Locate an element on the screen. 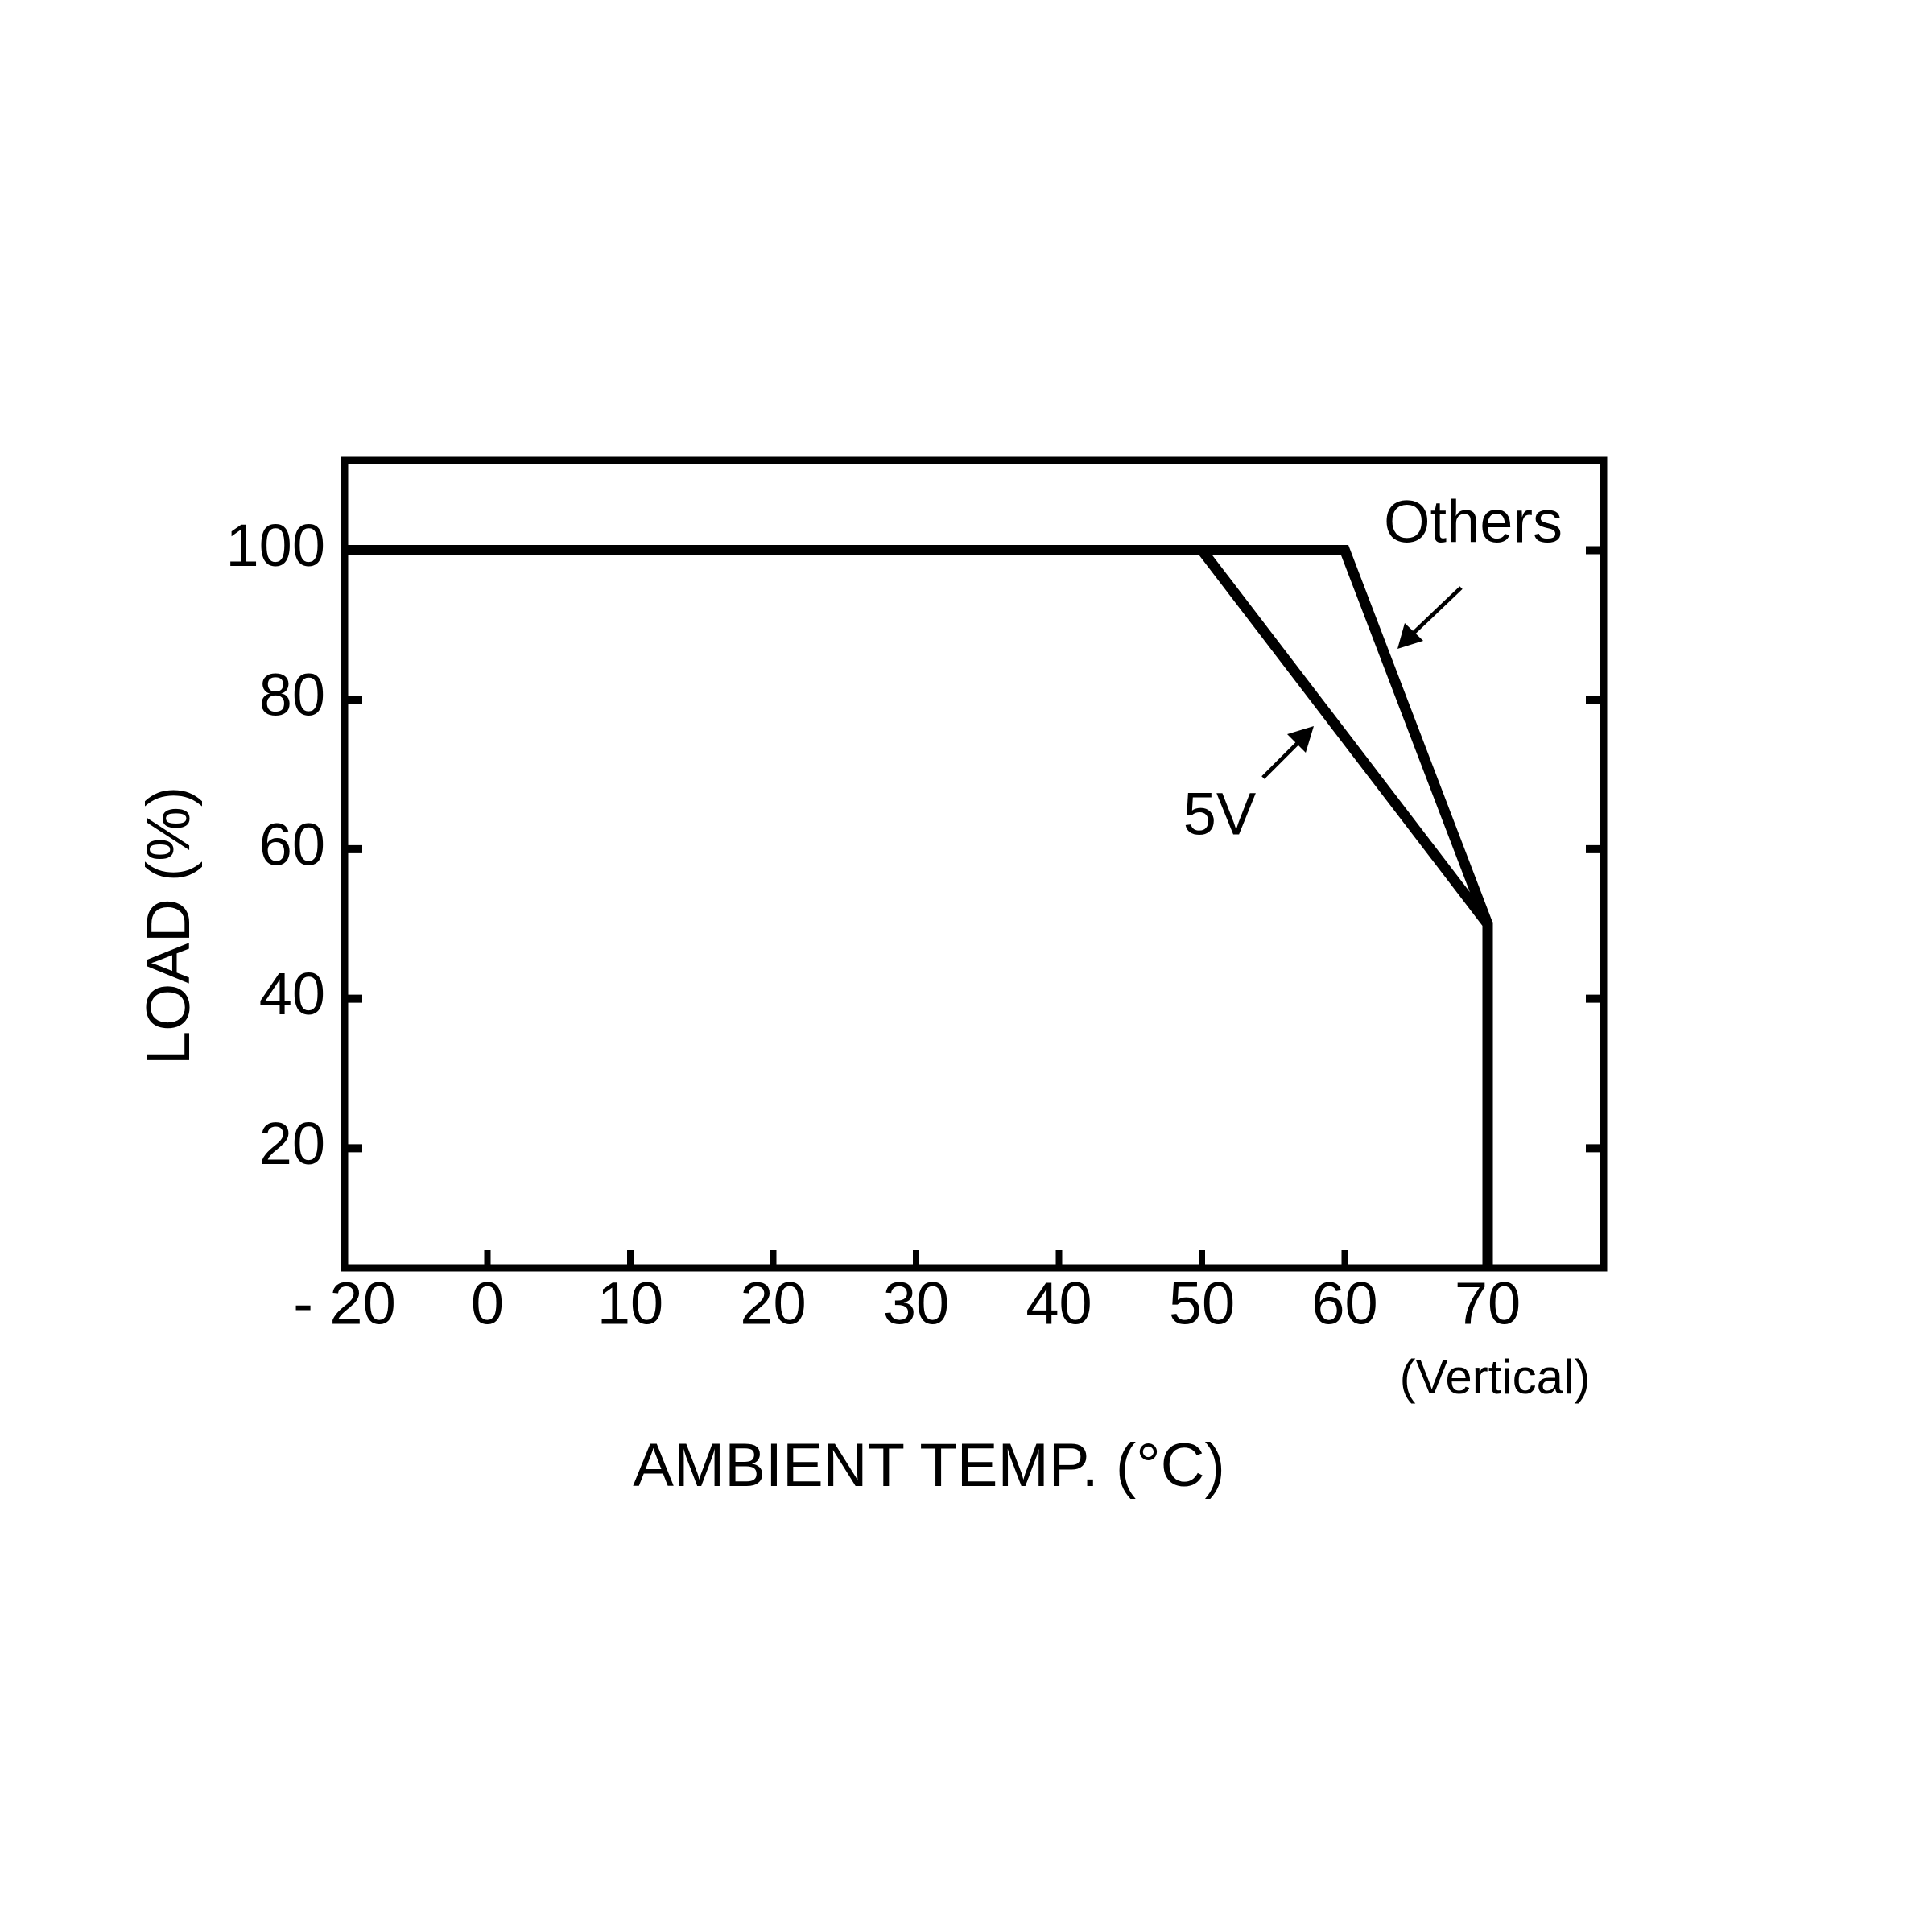  y-tick-label: 100 is located at coordinates (275, 545).